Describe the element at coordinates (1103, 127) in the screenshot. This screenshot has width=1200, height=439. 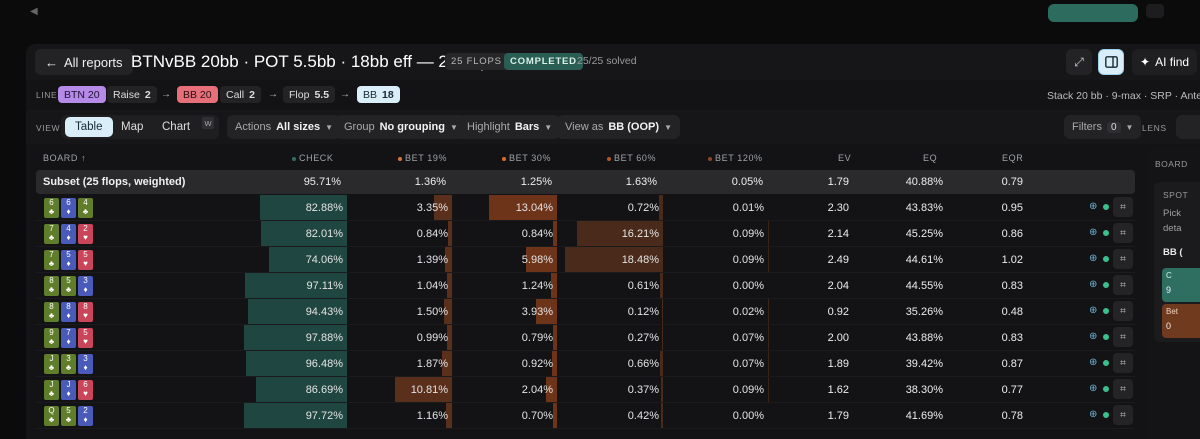
I see `filters-dropdown: Filters 0 ▼` at that location.